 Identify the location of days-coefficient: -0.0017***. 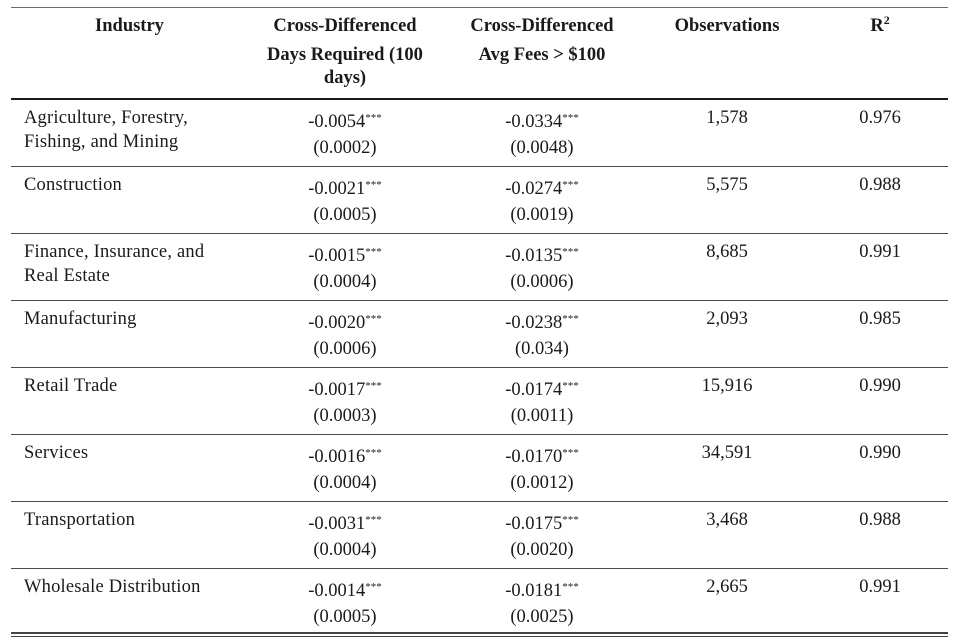
(345, 390).